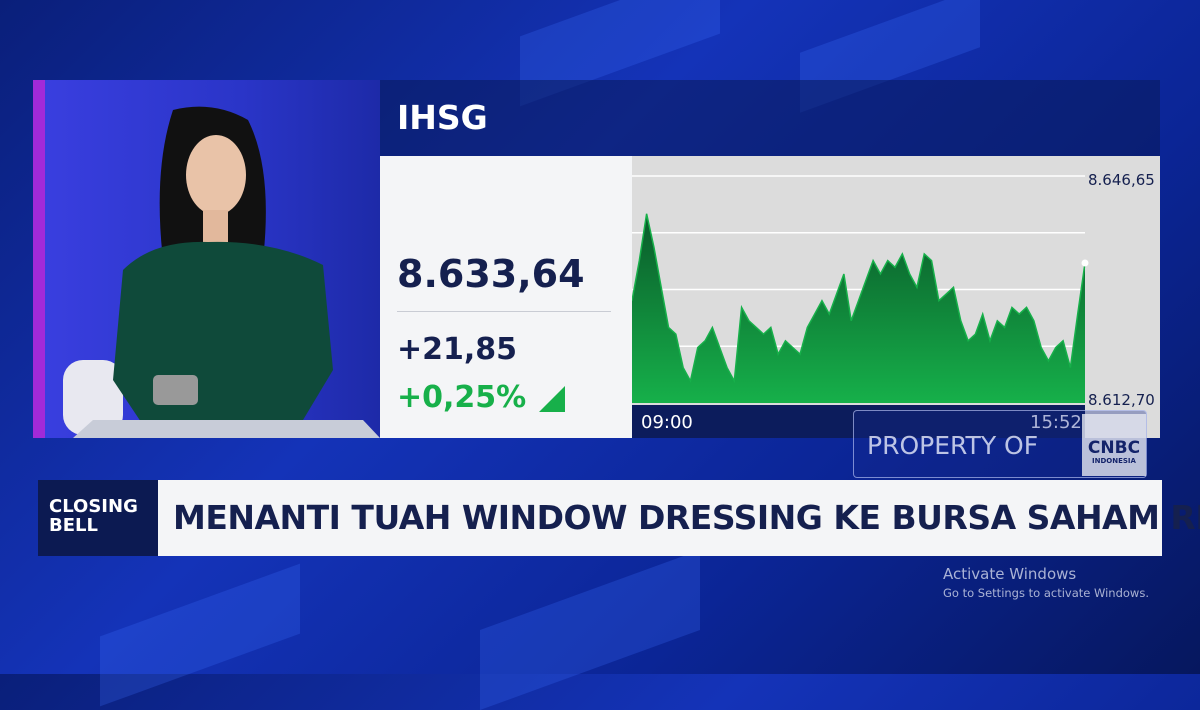 The width and height of the screenshot is (1200, 710). Describe the element at coordinates (667, 422) in the screenshot. I see `x-tick-start: 09:00` at that location.